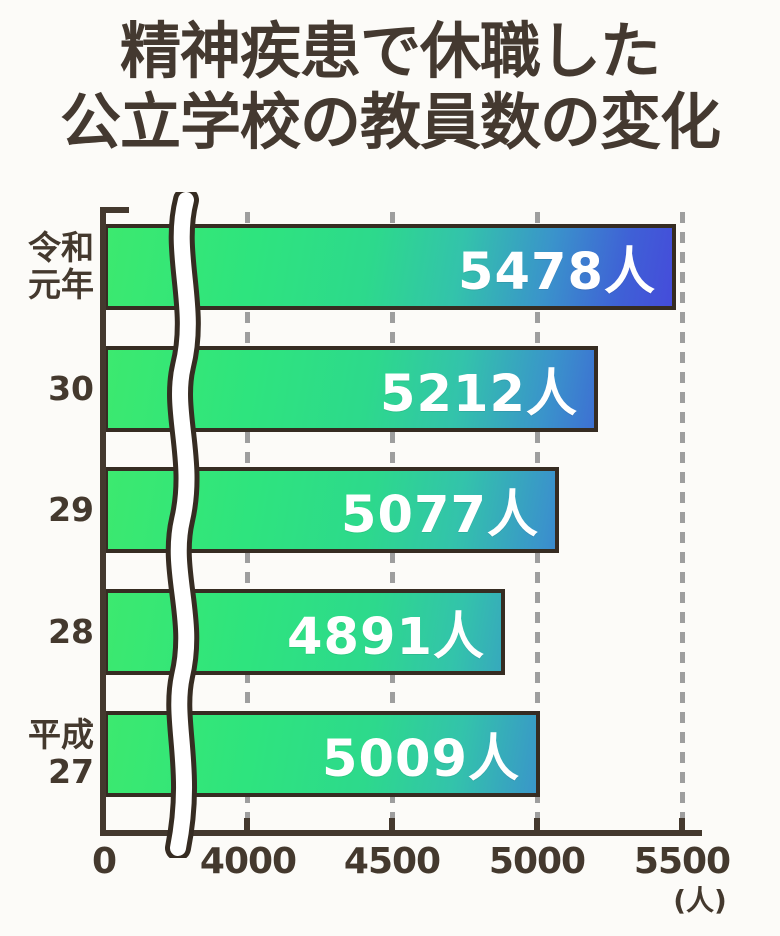  Describe the element at coordinates (61, 266) in the screenshot. I see `category-label-reiwa1: 令和 元年` at that location.